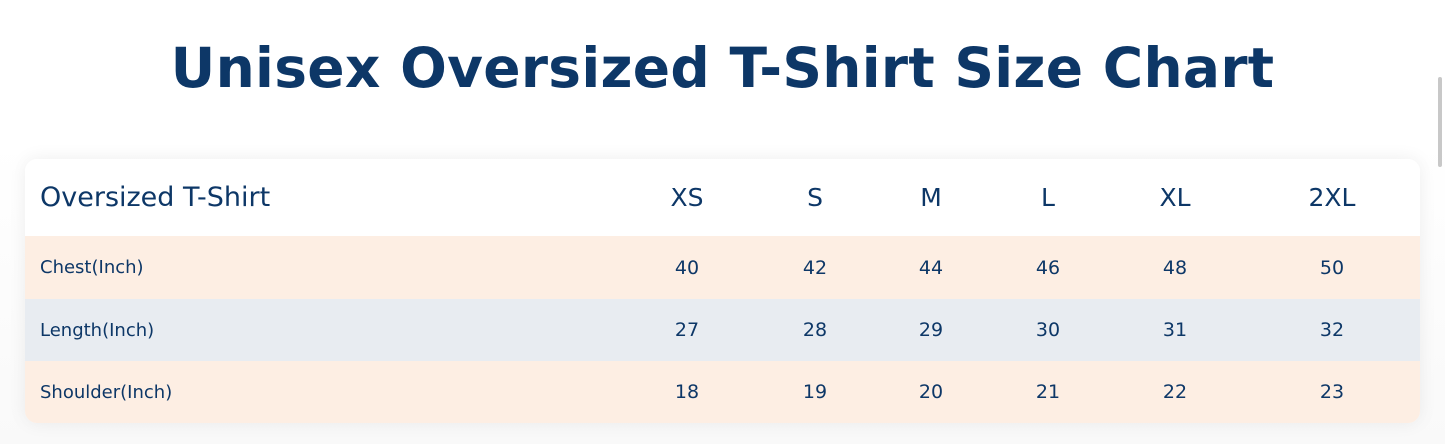 Image resolution: width=1445 pixels, height=444 pixels. What do you see at coordinates (1175, 392) in the screenshot?
I see `table-cell: 22` at bounding box center [1175, 392].